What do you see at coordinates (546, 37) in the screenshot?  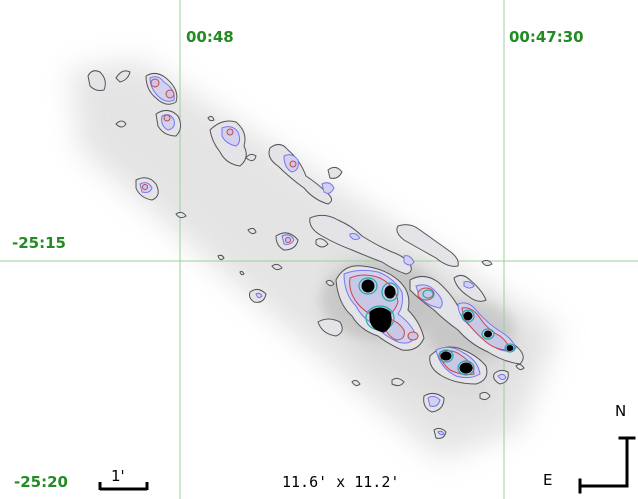 I see `ra-label-00-47-30: 00:47:30` at bounding box center [546, 37].